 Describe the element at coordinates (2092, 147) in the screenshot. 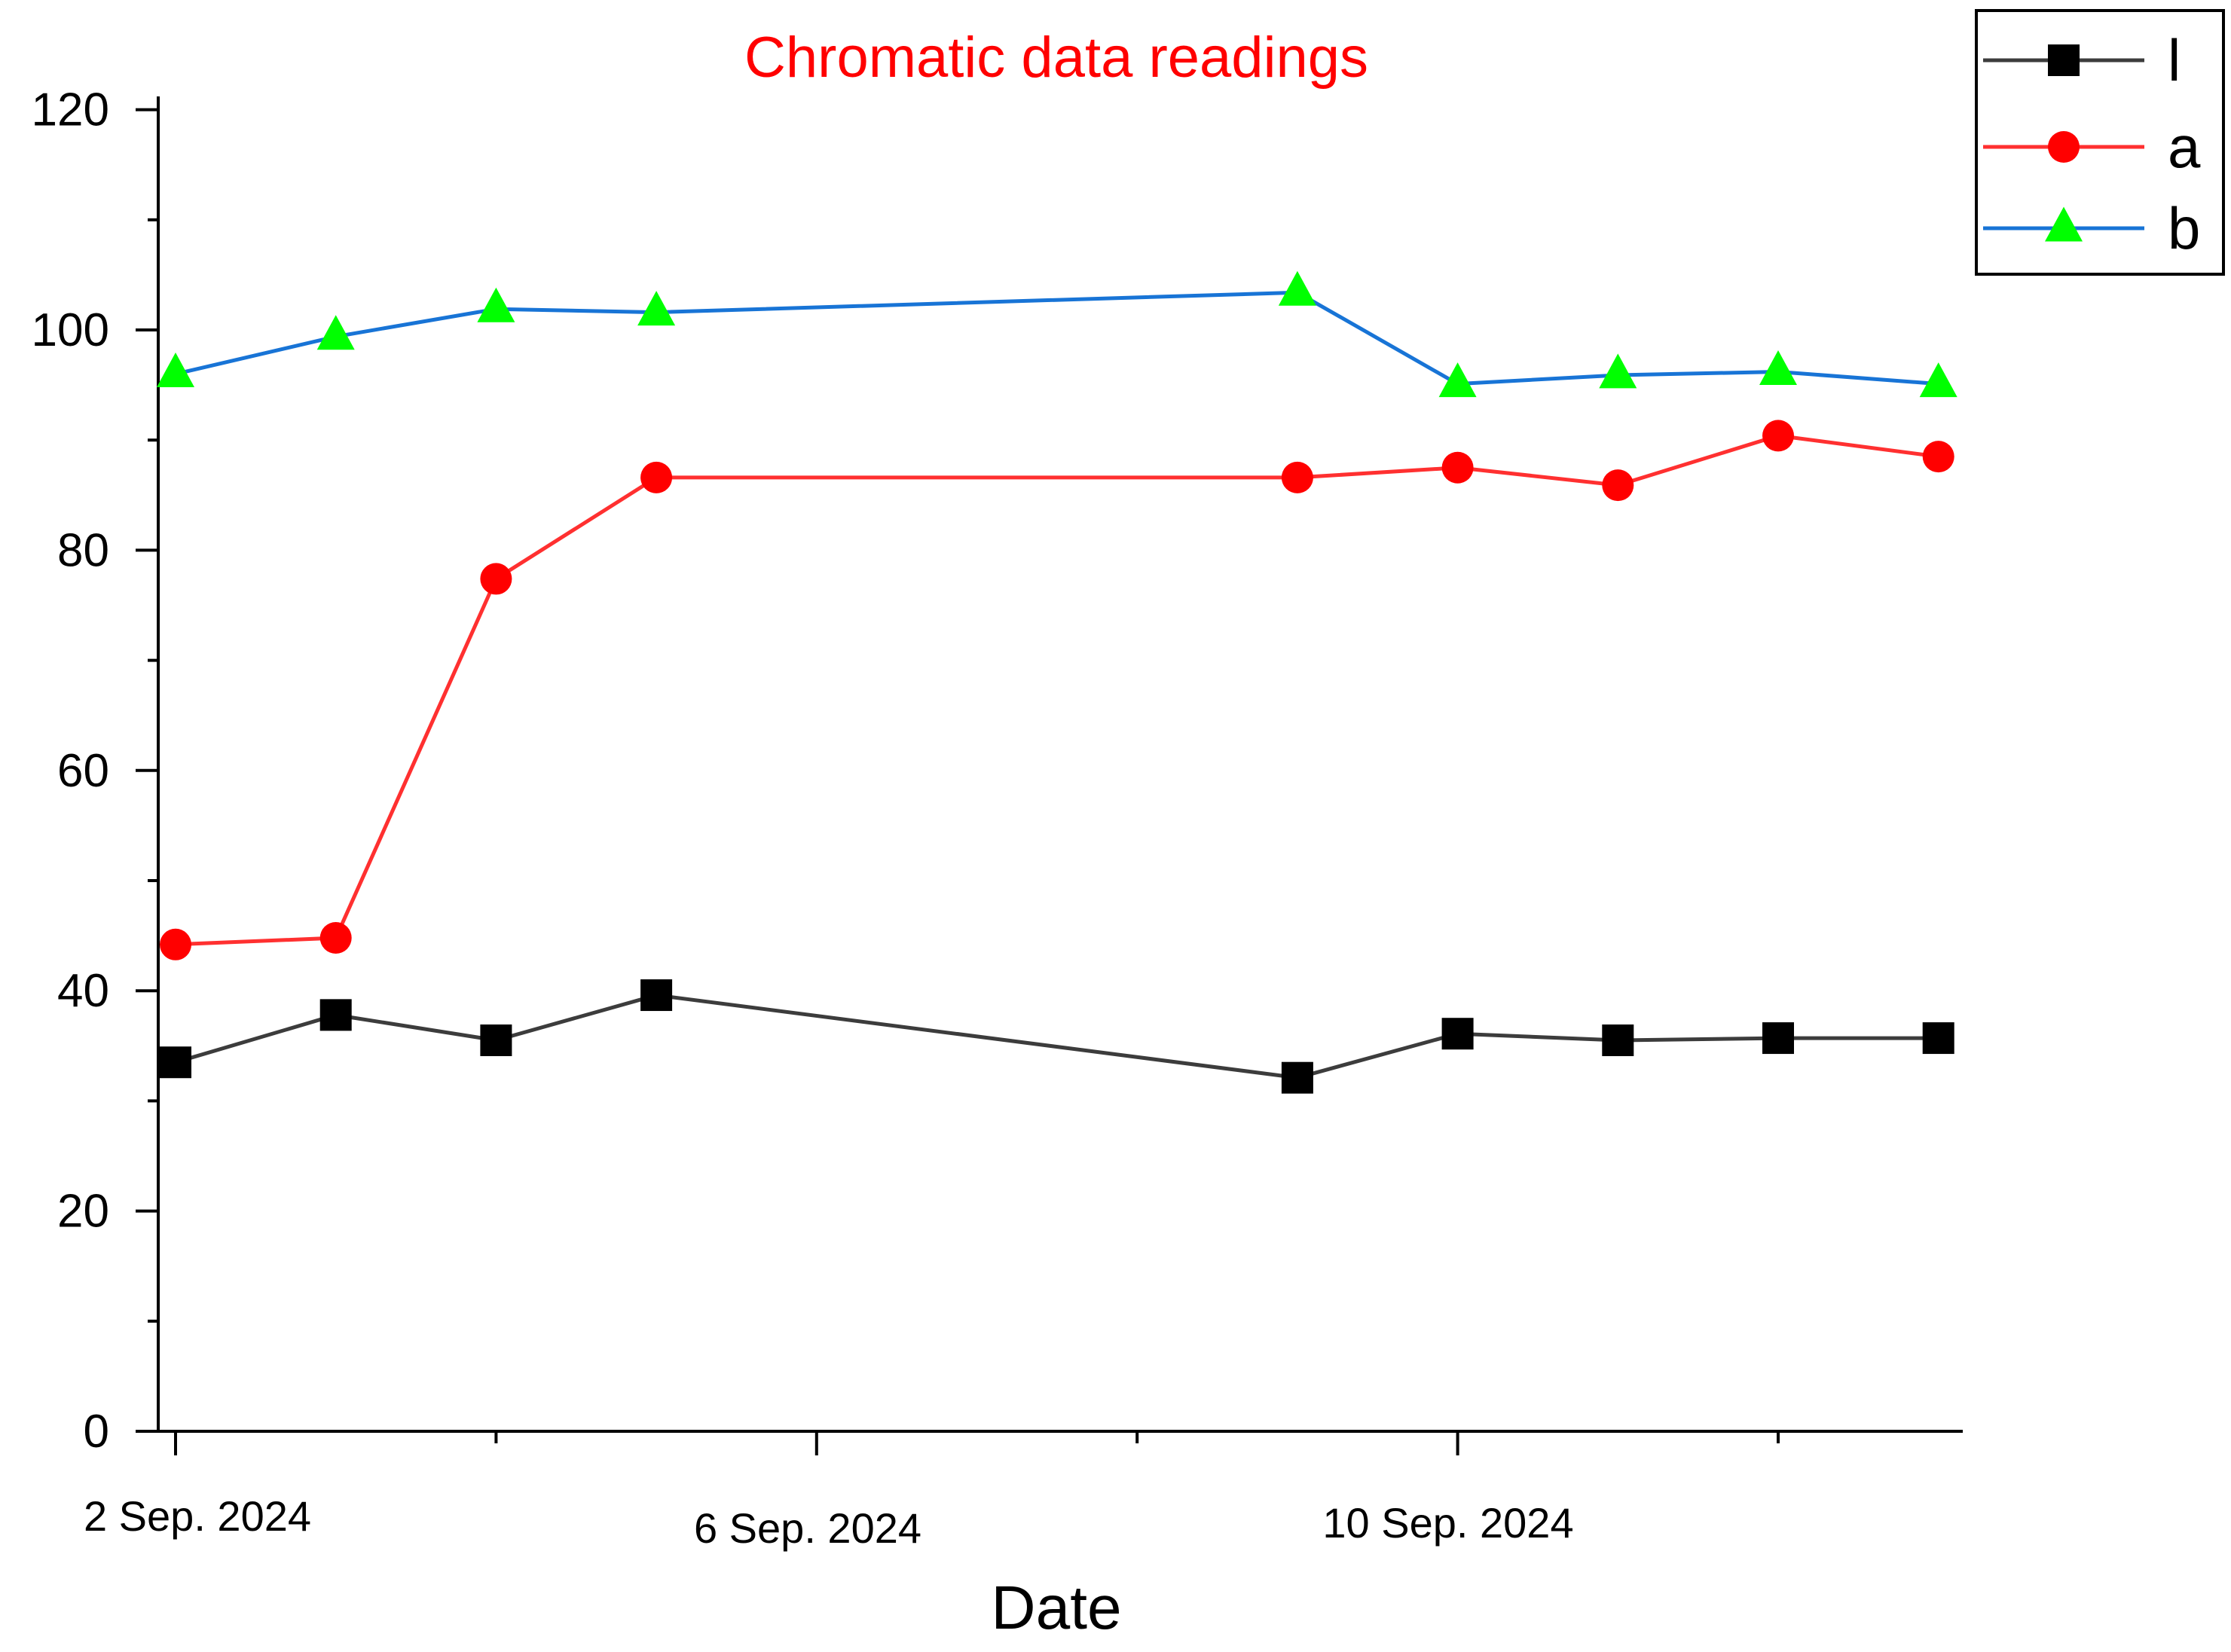

I see `legend-entry-a: a` at that location.